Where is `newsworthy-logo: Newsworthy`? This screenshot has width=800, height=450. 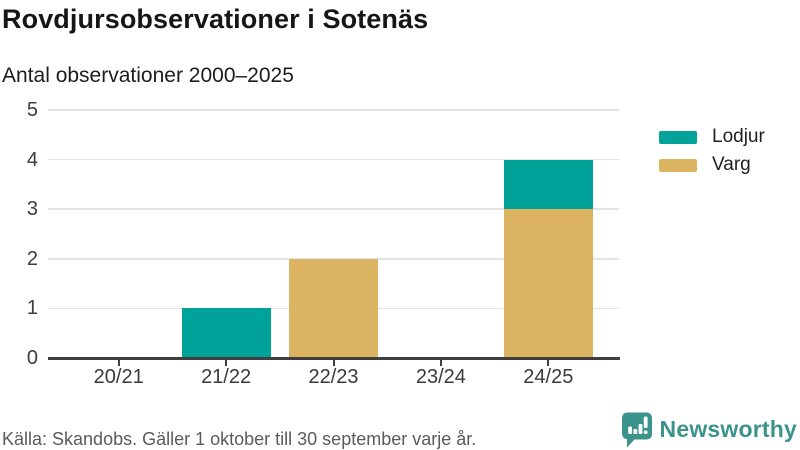
newsworthy-logo: Newsworthy is located at coordinates (708, 429).